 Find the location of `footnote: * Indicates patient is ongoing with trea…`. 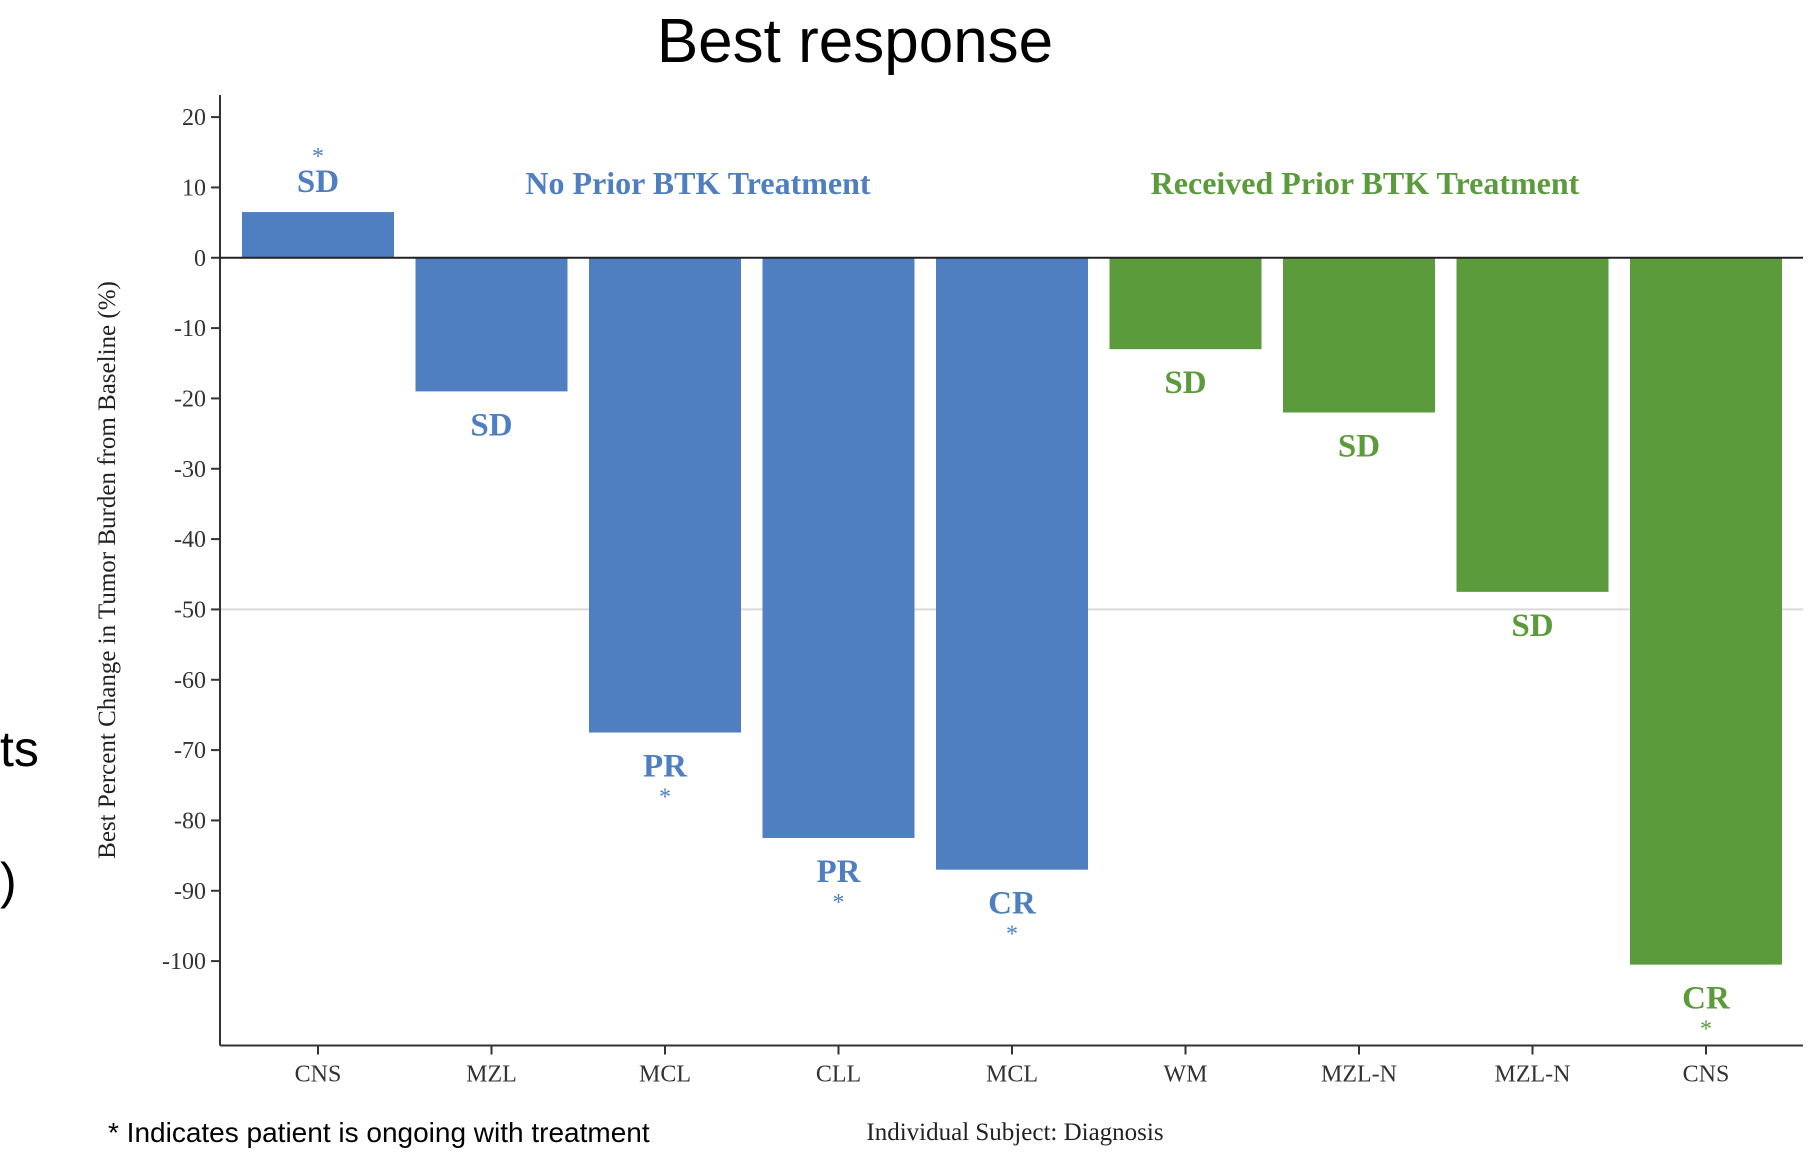

footnote: * Indicates patient is ongoing with trea… is located at coordinates (379, 1132).